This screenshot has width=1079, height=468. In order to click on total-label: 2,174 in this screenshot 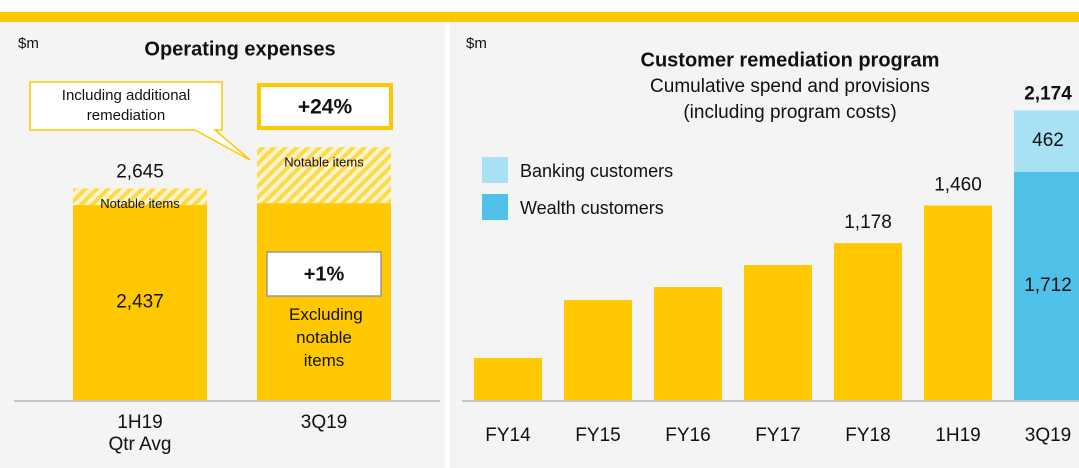, I will do `click(1048, 93)`.